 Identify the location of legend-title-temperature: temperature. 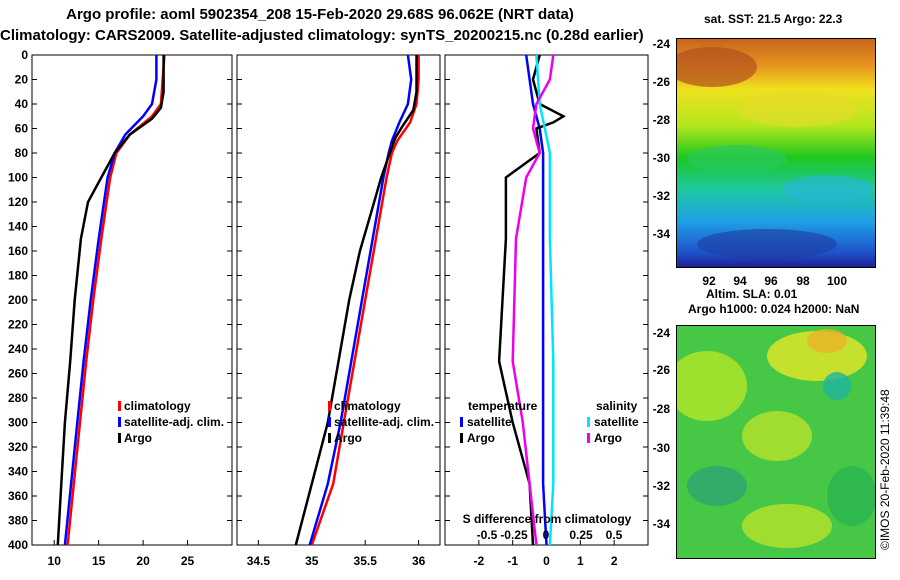
(503, 406).